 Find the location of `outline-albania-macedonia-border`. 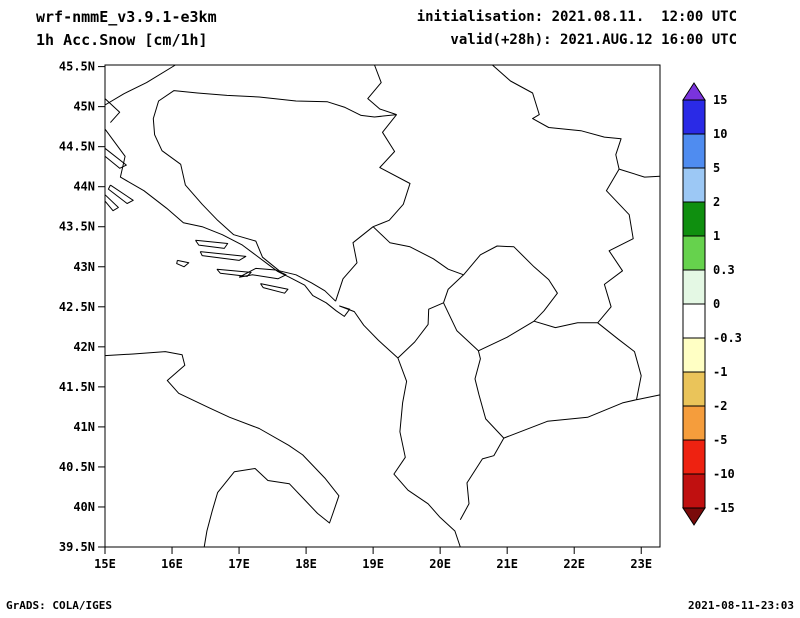

outline-albania-macedonia-border is located at coordinates (489, 394).